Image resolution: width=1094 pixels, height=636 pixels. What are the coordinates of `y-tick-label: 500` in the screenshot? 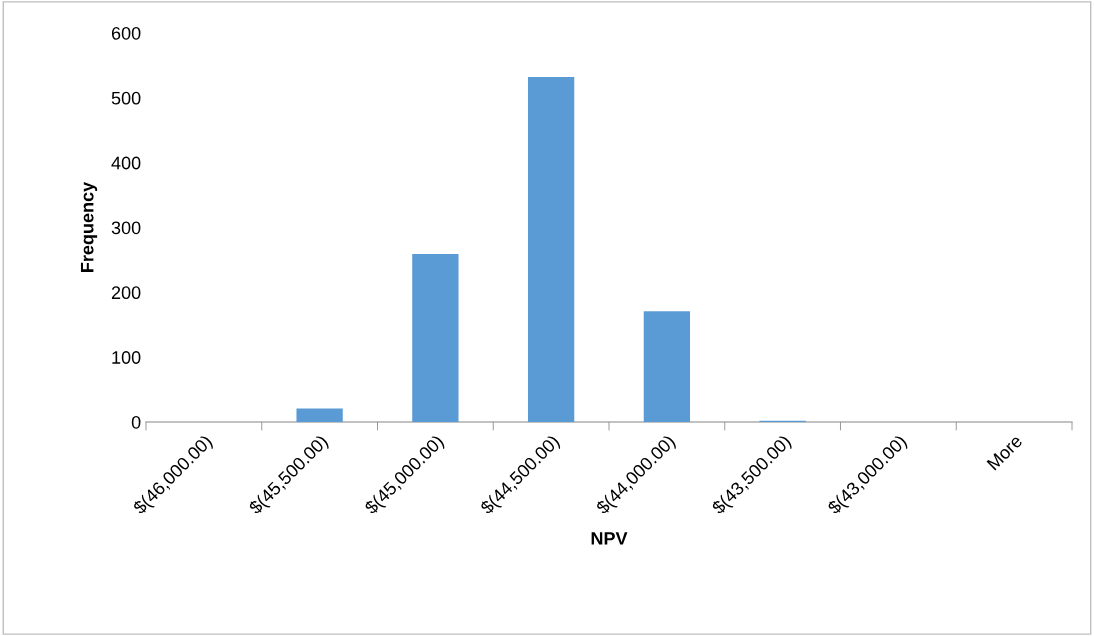 It's located at (126, 98).